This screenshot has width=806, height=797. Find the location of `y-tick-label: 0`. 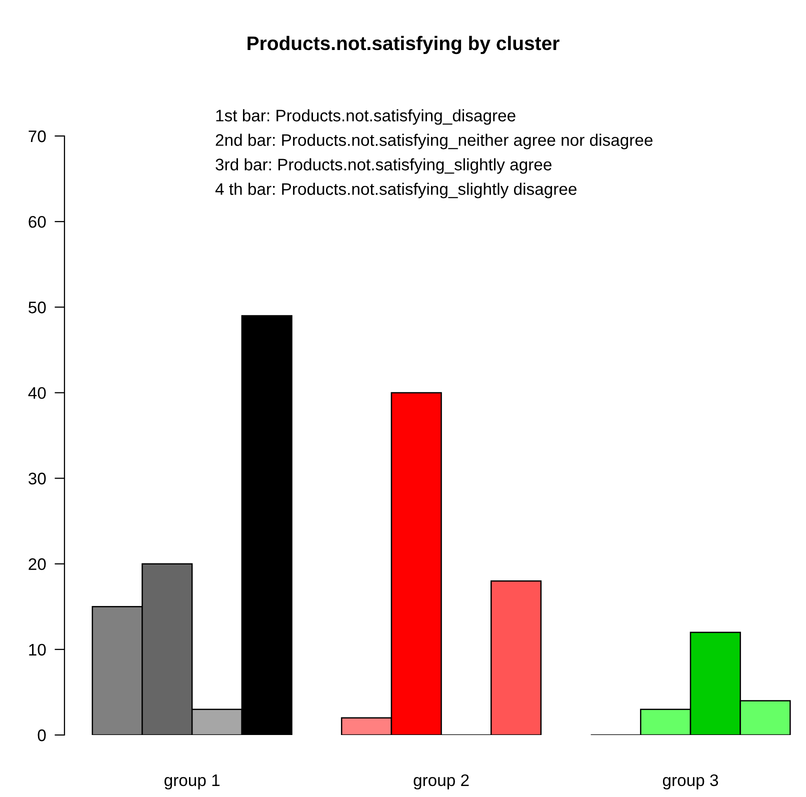

y-tick-label: 0 is located at coordinates (42, 735).